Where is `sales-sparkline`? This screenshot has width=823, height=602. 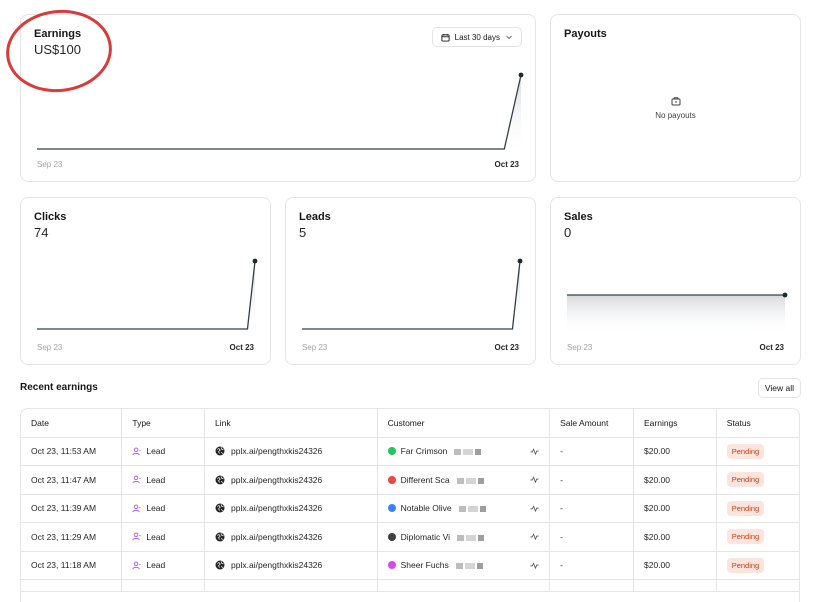 sales-sparkline is located at coordinates (677, 313).